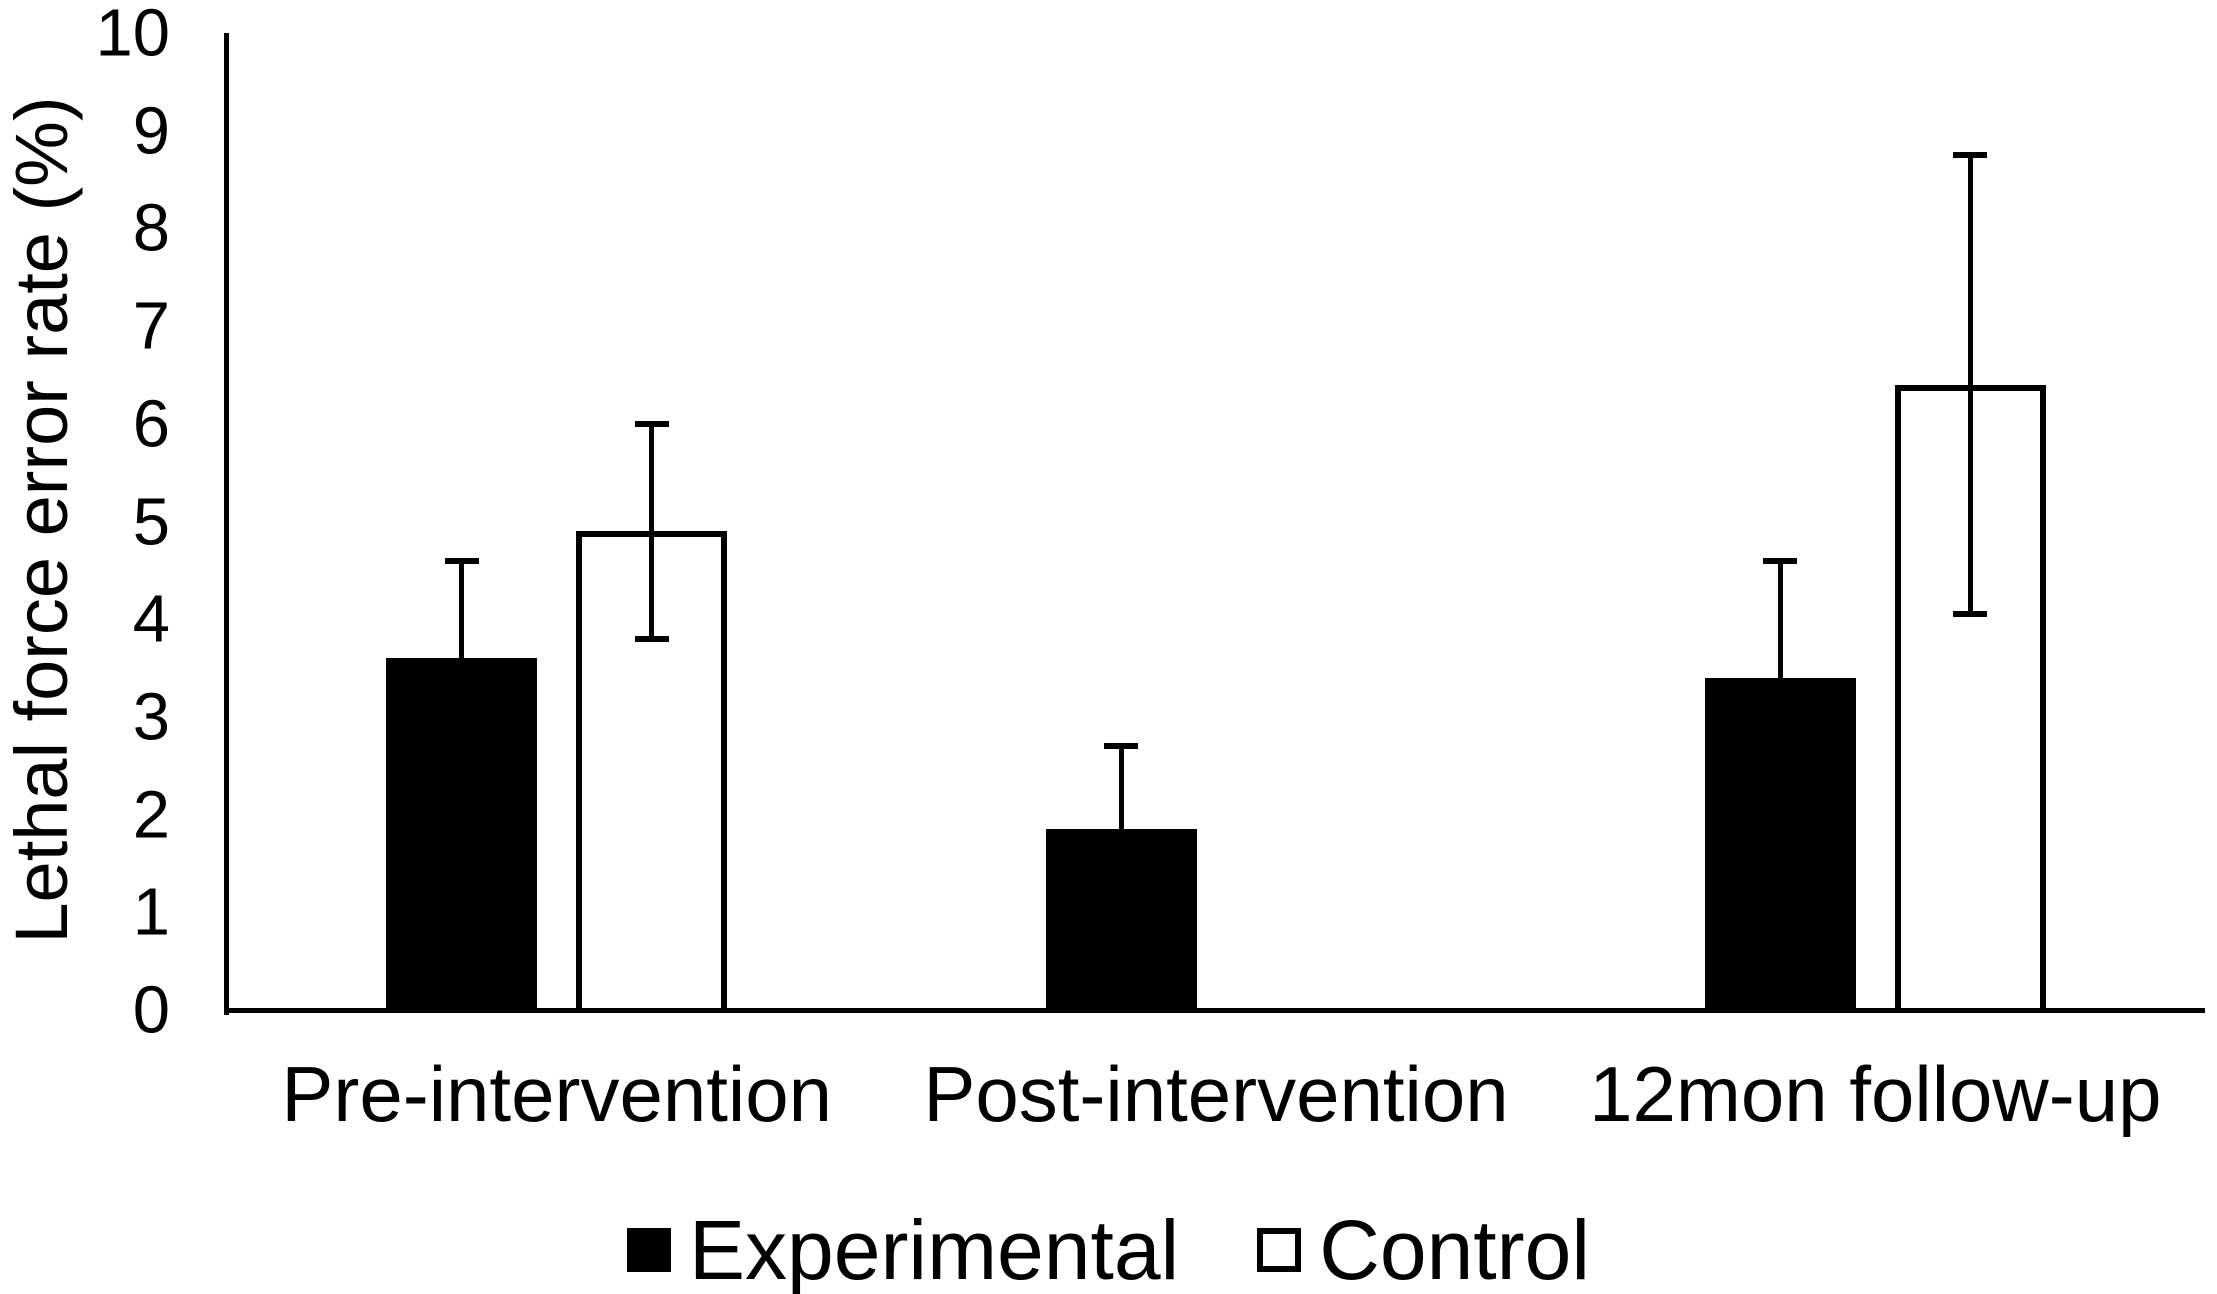 This screenshot has height=1294, width=2217. What do you see at coordinates (1970, 614) in the screenshot?
I see `error-cap-bottom-control-12mon-follow-up` at bounding box center [1970, 614].